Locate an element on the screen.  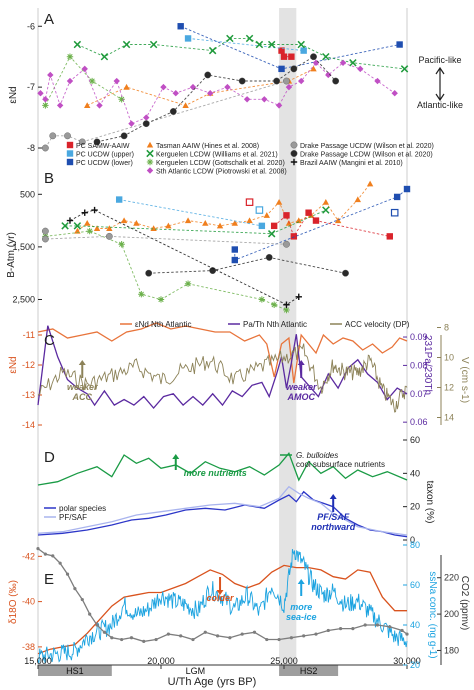
y-tick-label: 0.07 is located at coordinates (419, 394).